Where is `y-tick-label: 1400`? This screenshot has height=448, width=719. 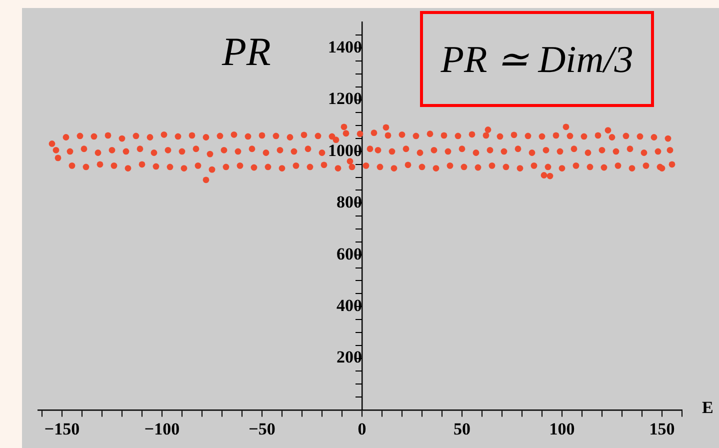
y-tick-label: 1400 is located at coordinates (345, 46).